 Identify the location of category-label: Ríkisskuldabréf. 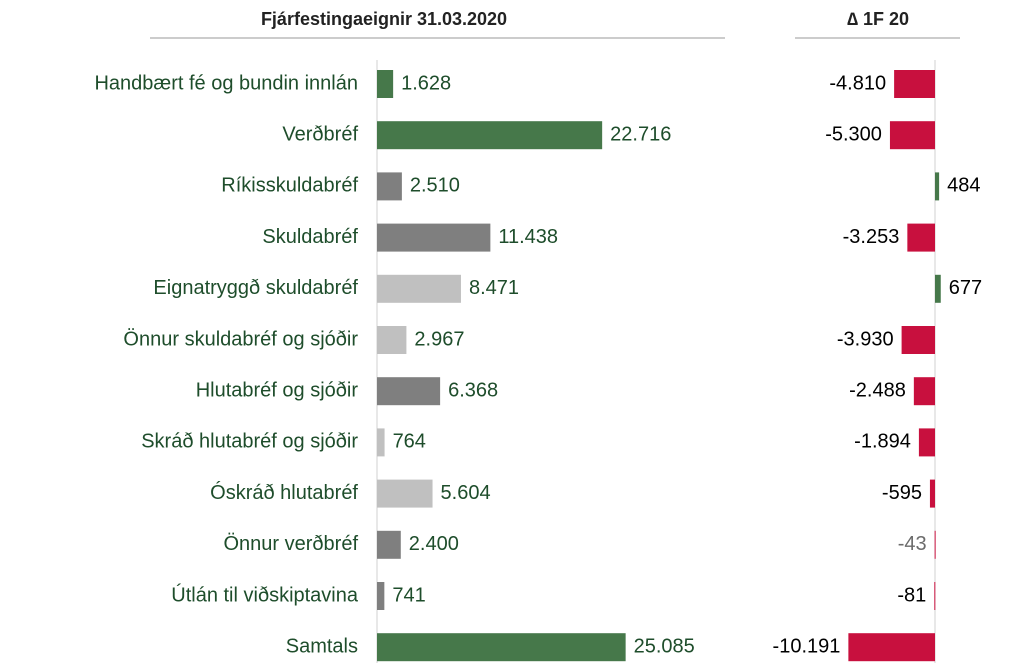
(289, 186).